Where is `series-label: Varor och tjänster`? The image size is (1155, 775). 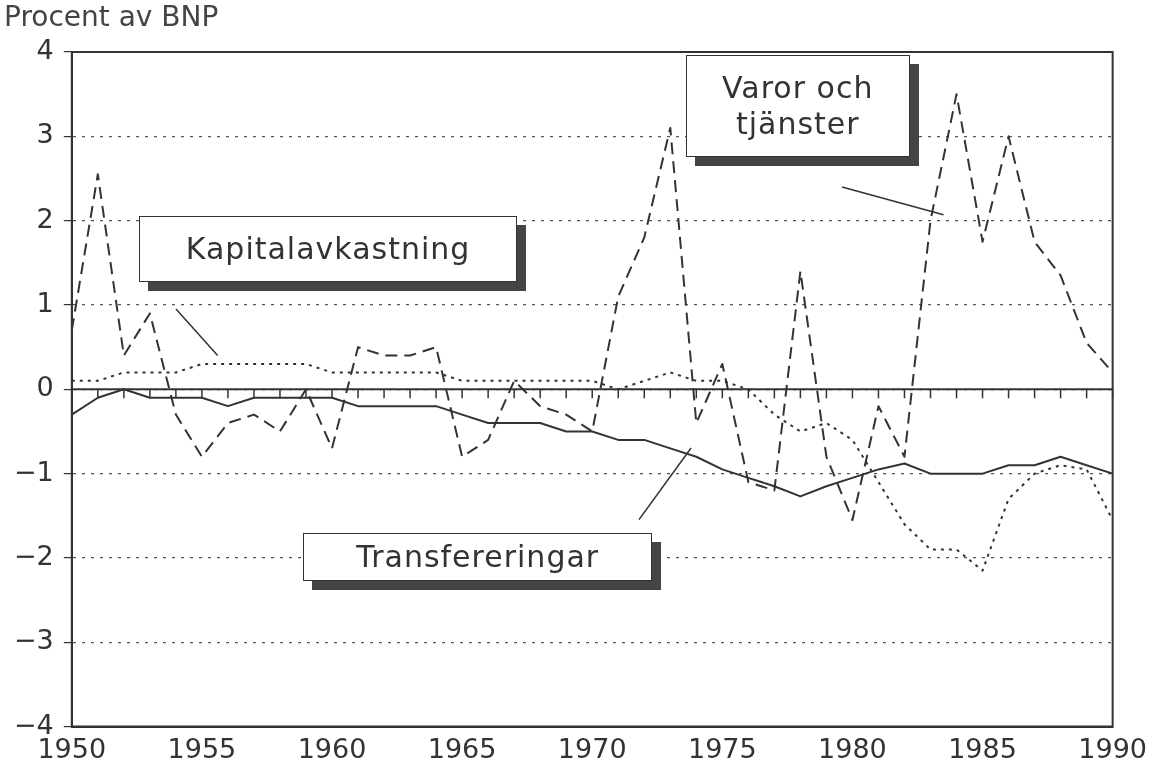
series-label: Varor och tjänster is located at coordinates (798, 106).